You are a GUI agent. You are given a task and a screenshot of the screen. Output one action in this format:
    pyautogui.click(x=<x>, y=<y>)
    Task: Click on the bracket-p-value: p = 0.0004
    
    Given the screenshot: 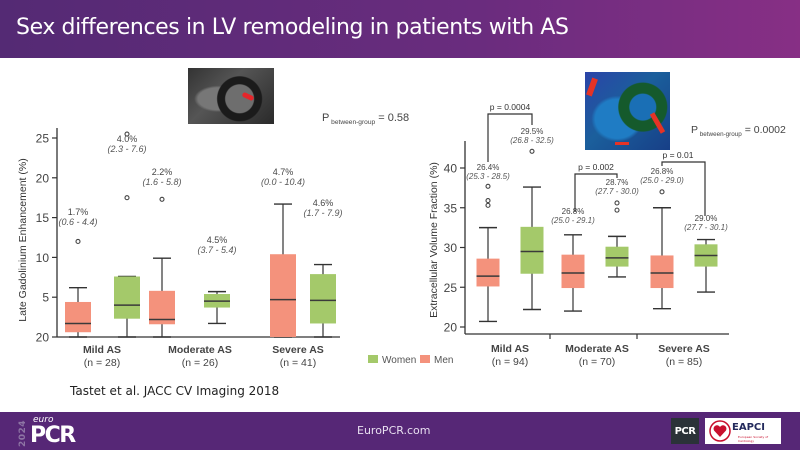 What is the action you would take?
    pyautogui.click(x=510, y=107)
    